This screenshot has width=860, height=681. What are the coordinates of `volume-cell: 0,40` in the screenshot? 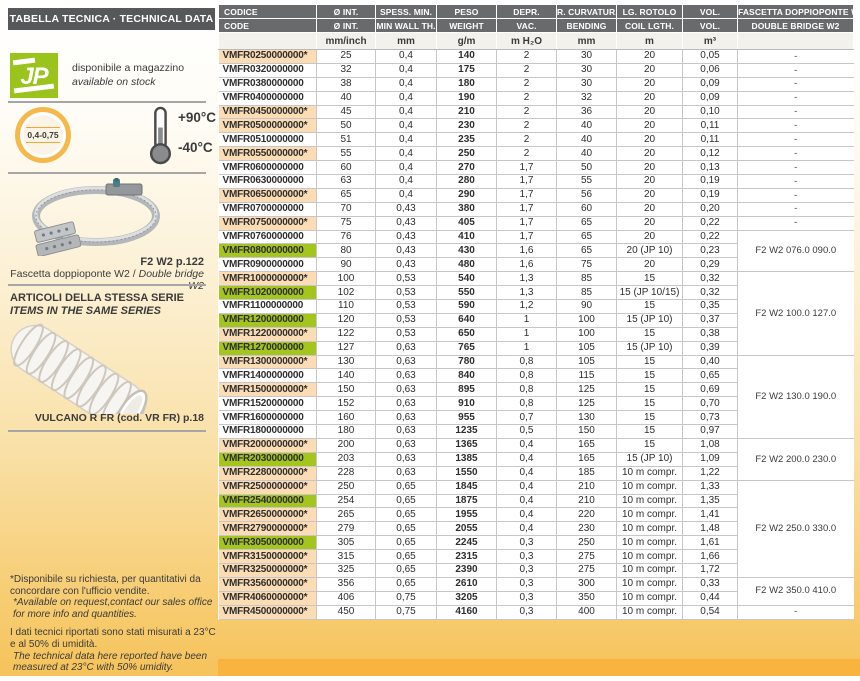 It's located at (710, 362).